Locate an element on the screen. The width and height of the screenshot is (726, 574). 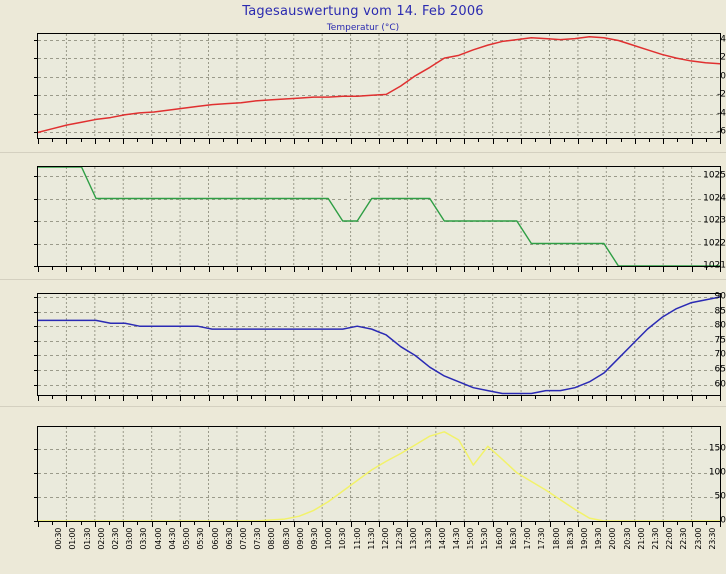
y-axis-tick-label: 2 is located at coordinates (723, 57).